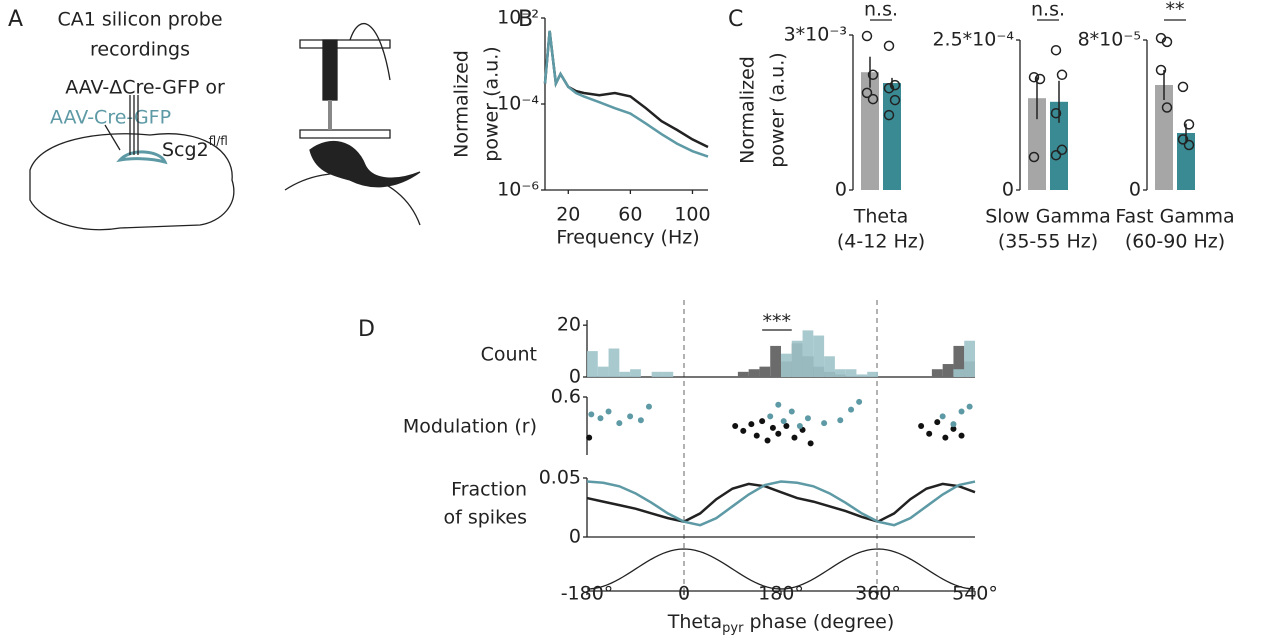 The width and height of the screenshot is (1272, 643). Describe the element at coordinates (1175, 10) in the screenshot. I see `significance: **` at that location.